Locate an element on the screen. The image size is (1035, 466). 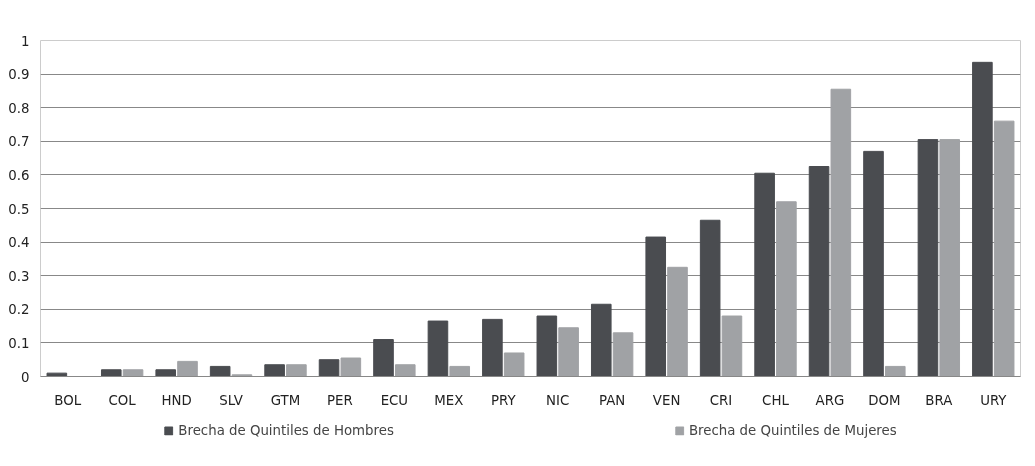
legend-label: Brecha de Quintiles de Mujeres is located at coordinates (792, 430).